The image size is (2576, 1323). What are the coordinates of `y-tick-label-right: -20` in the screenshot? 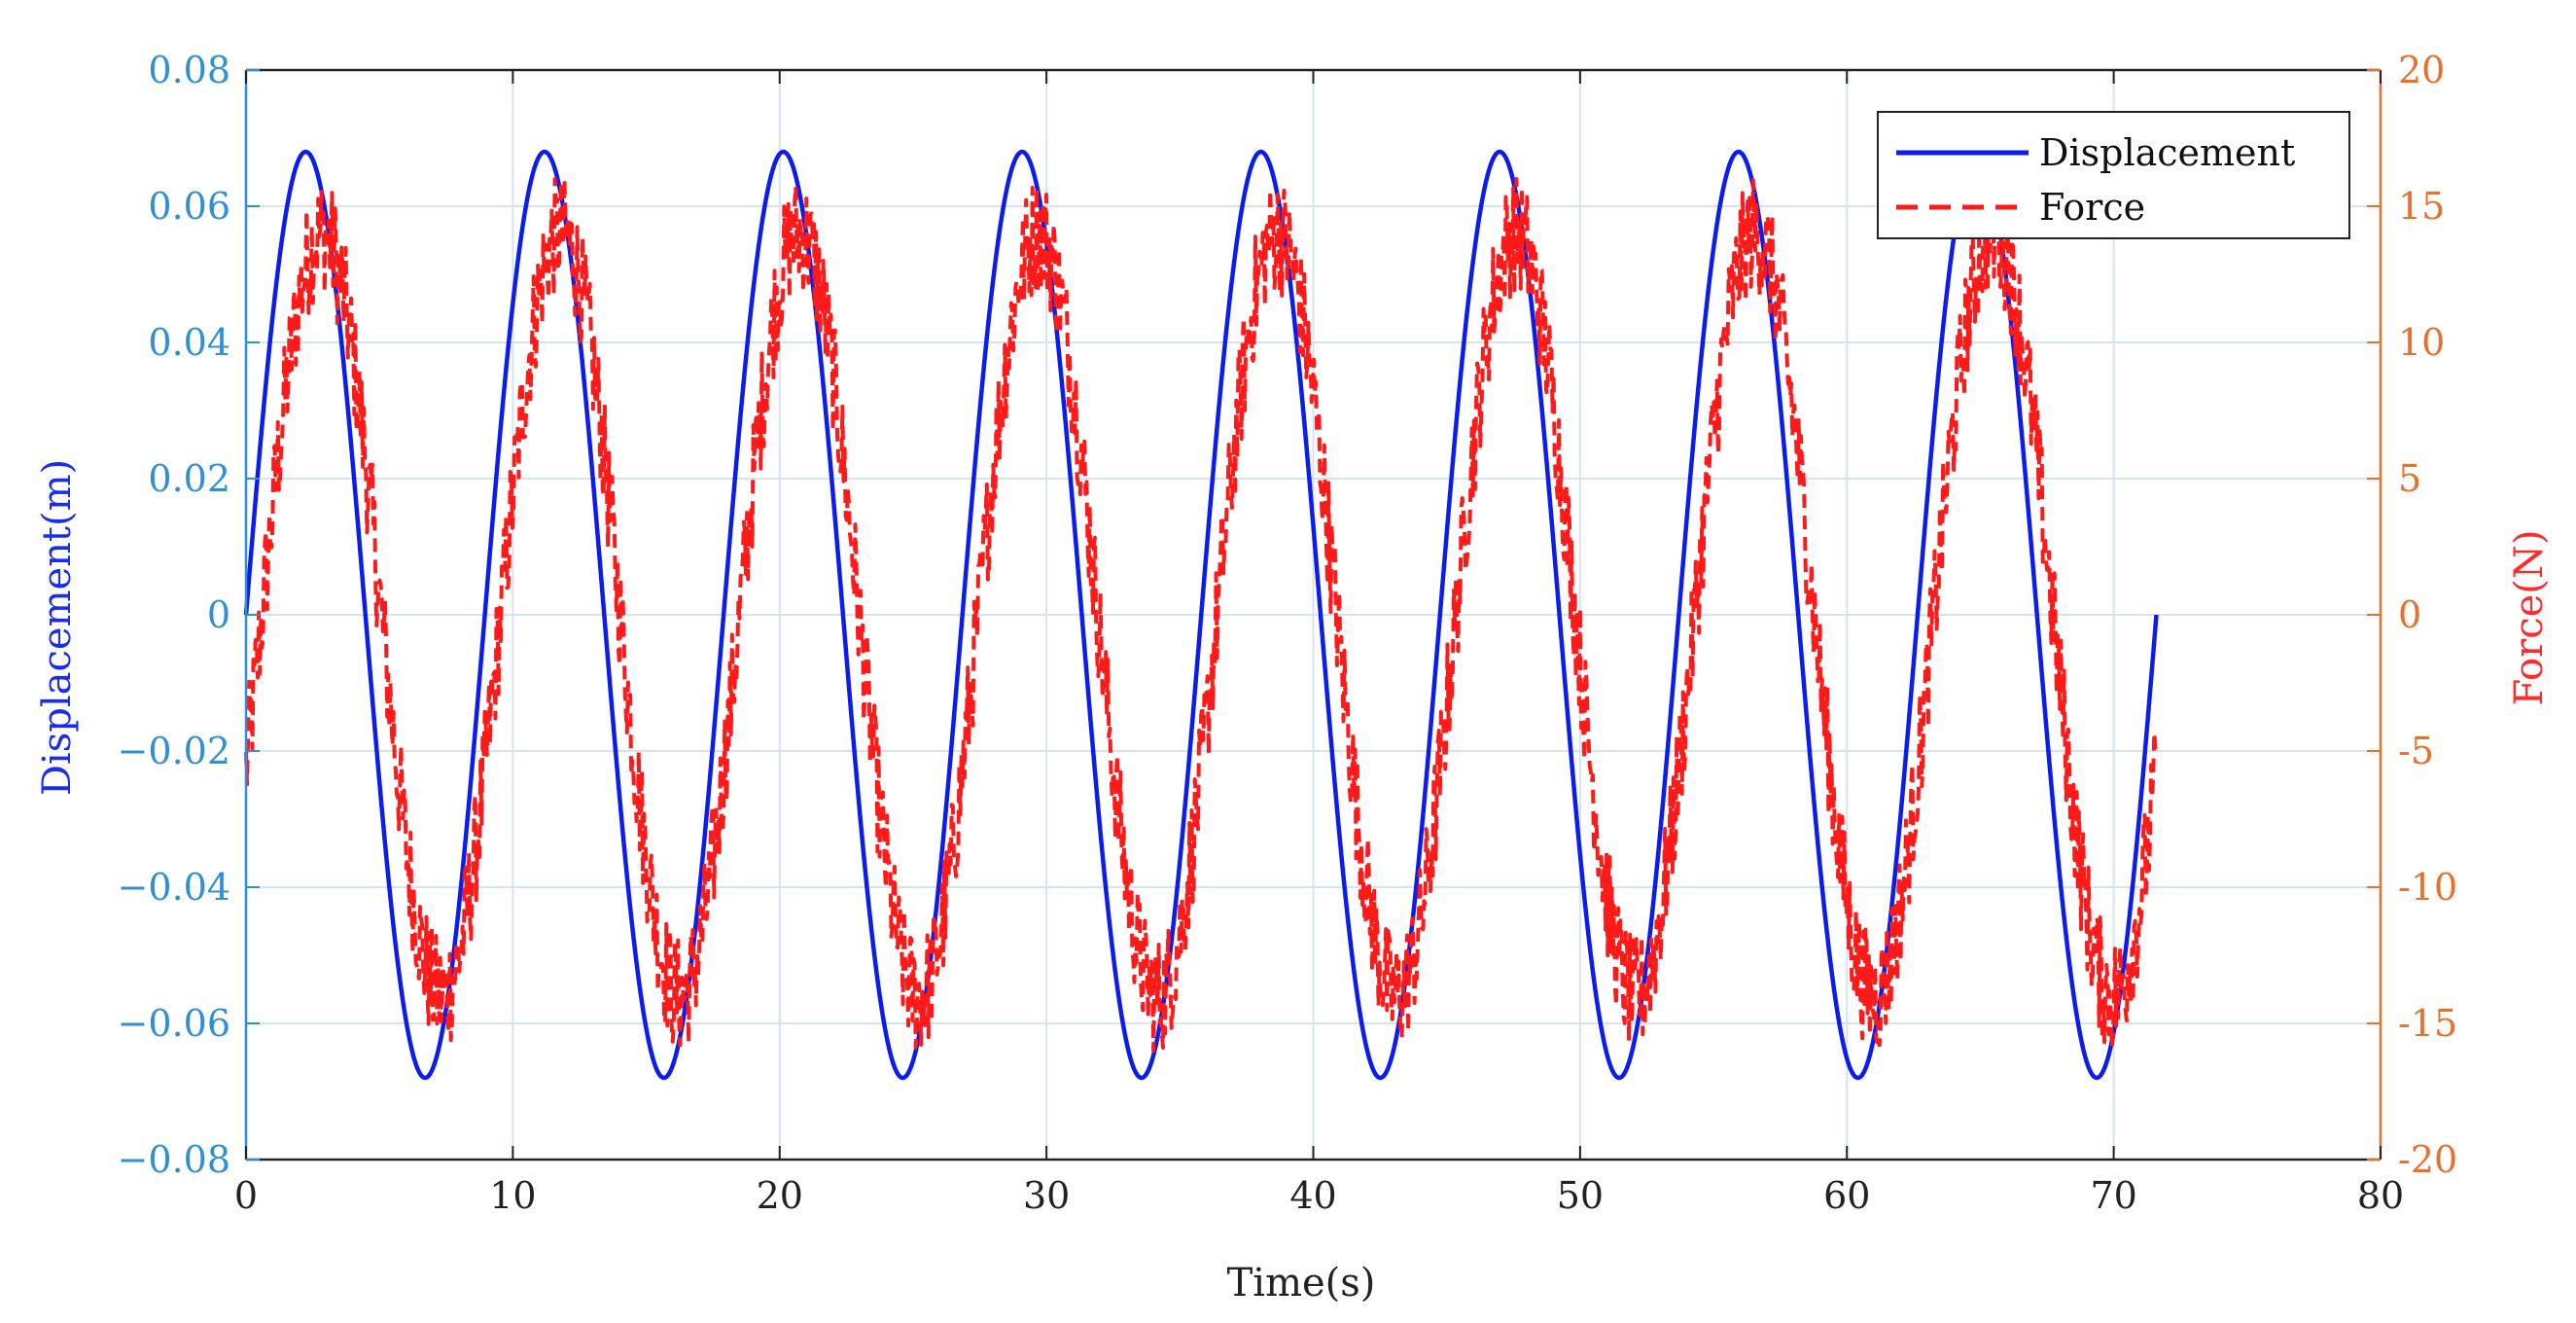 It's located at (2427, 1159).